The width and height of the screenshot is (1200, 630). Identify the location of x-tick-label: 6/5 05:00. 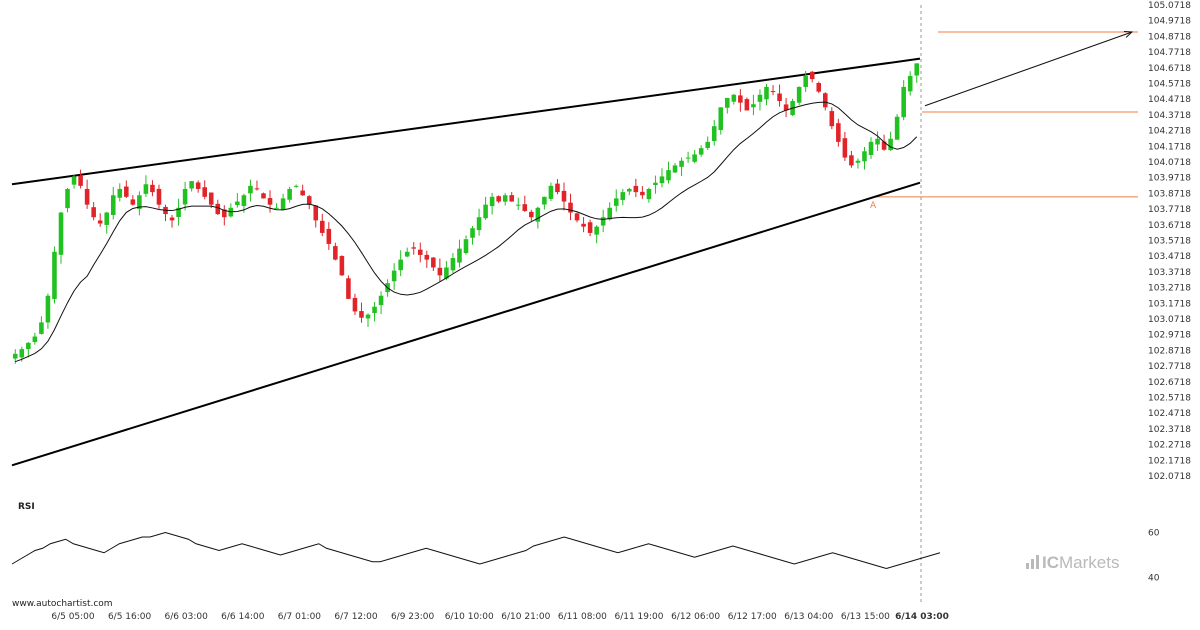
(73, 617).